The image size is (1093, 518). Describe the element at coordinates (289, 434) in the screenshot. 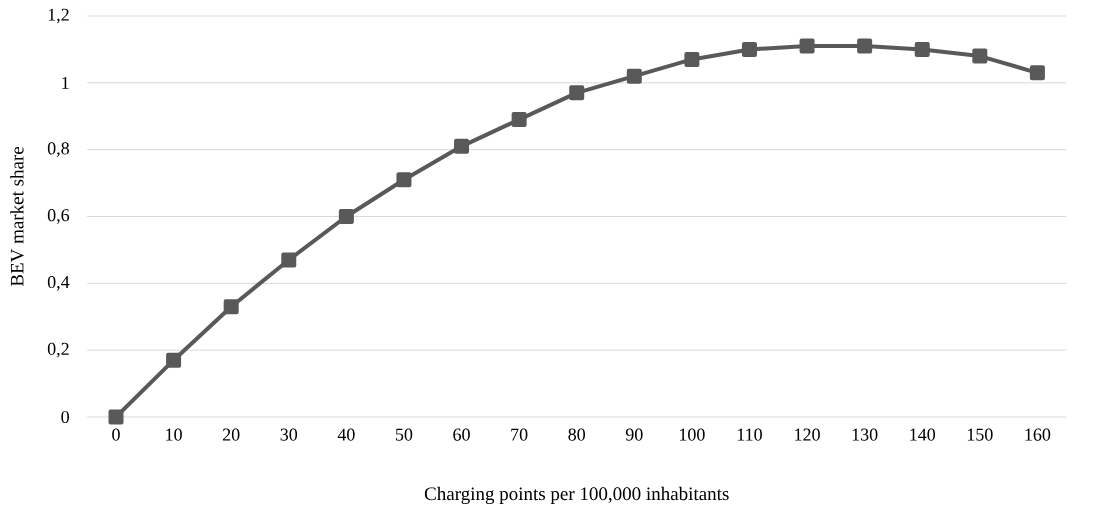

I see `x-tick-label: 30` at that location.